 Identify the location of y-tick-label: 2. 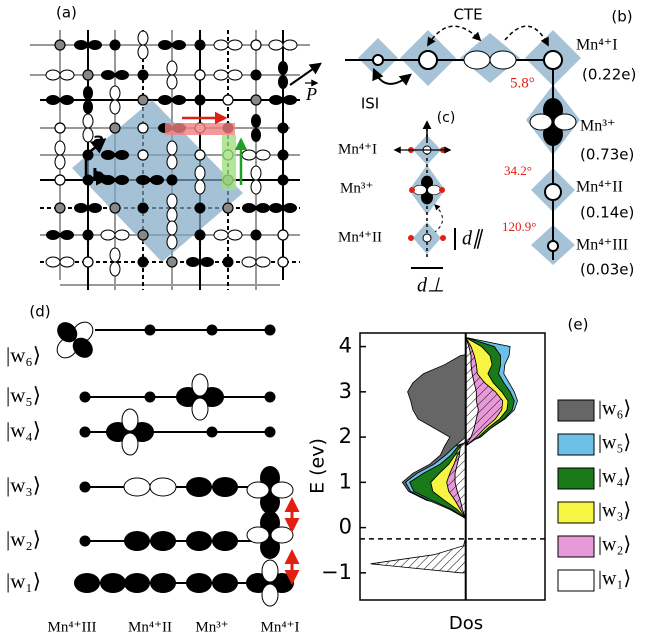
(345, 436).